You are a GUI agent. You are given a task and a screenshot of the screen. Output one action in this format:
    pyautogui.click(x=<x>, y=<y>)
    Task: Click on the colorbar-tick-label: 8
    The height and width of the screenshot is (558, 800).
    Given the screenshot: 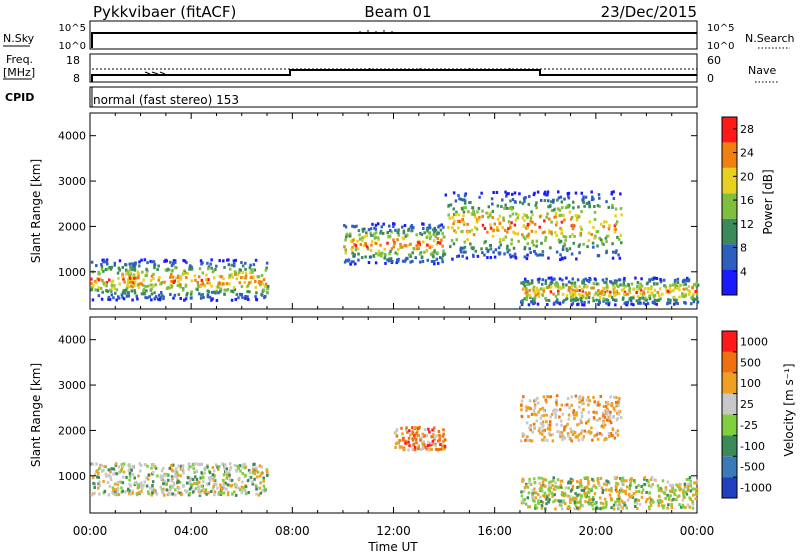 What is the action you would take?
    pyautogui.click(x=743, y=248)
    